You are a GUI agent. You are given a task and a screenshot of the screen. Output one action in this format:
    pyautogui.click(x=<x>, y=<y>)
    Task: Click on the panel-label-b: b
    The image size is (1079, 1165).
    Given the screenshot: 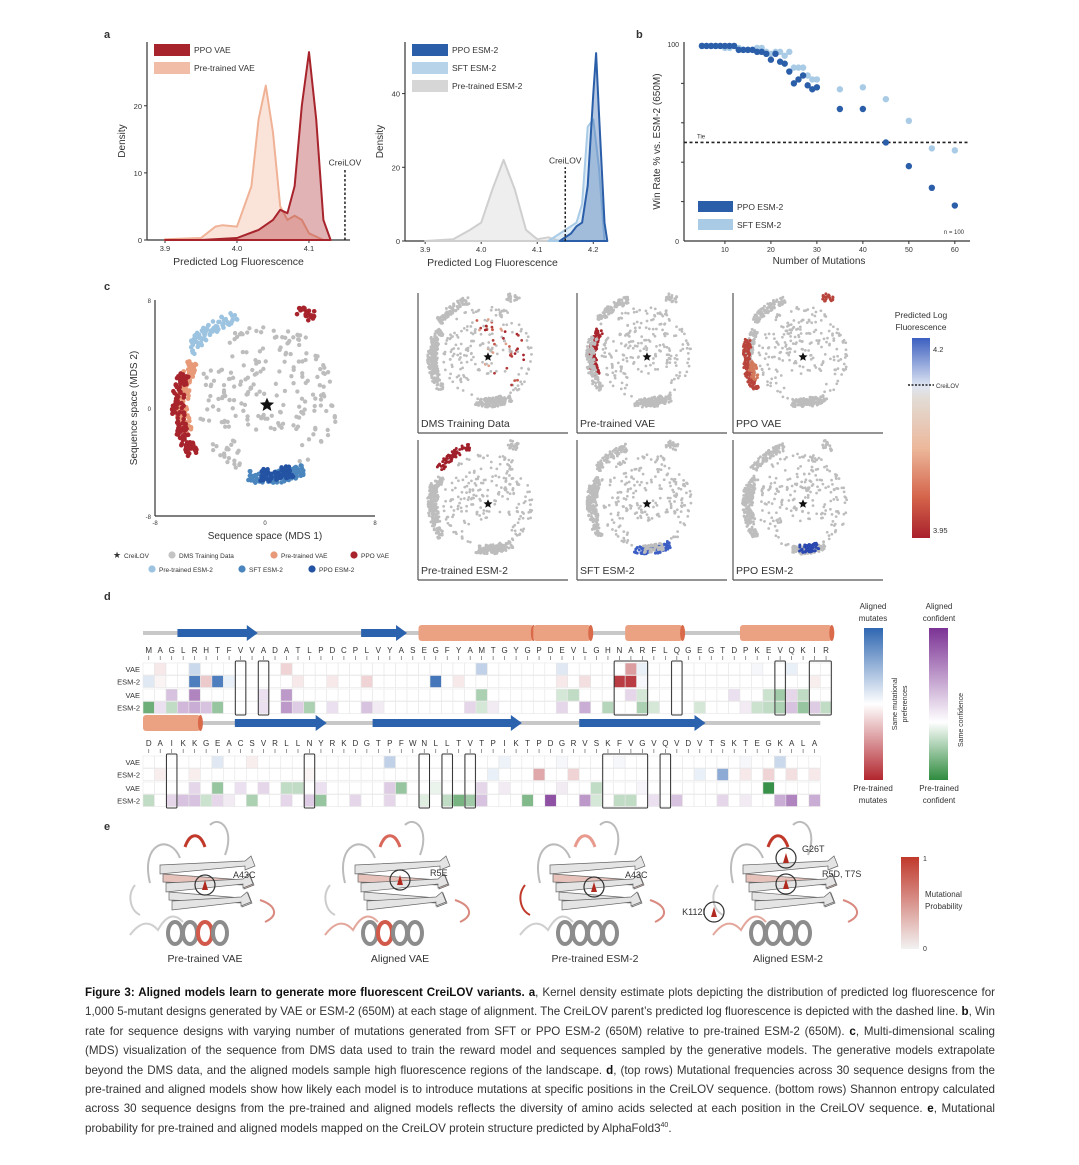 What is the action you would take?
    pyautogui.click(x=639, y=35)
    